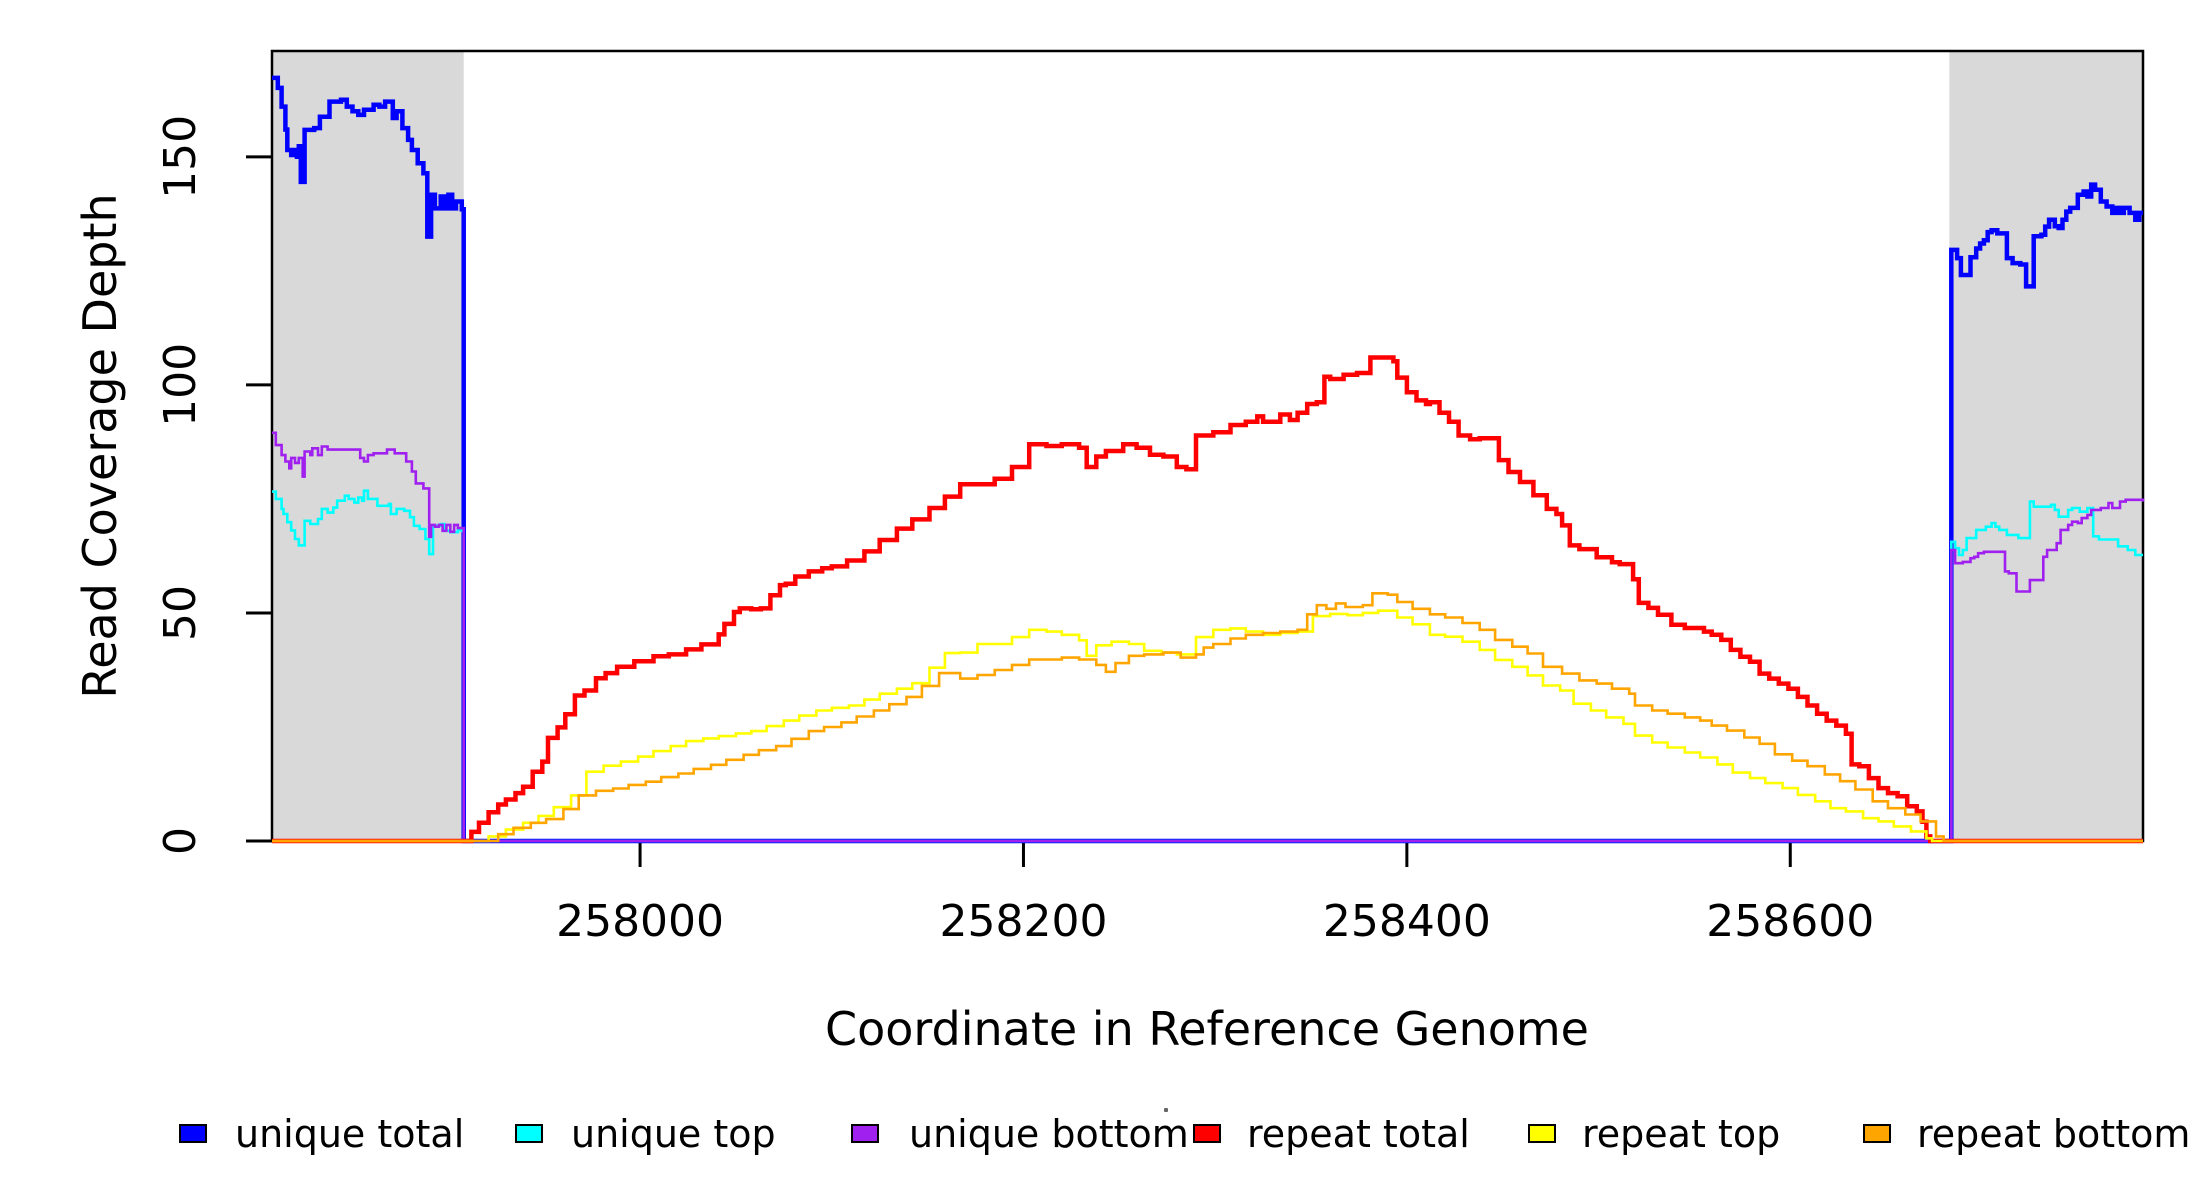 This screenshot has width=2200, height=1200. What do you see at coordinates (1790, 921) in the screenshot?
I see `x-tick-label: 258600` at bounding box center [1790, 921].